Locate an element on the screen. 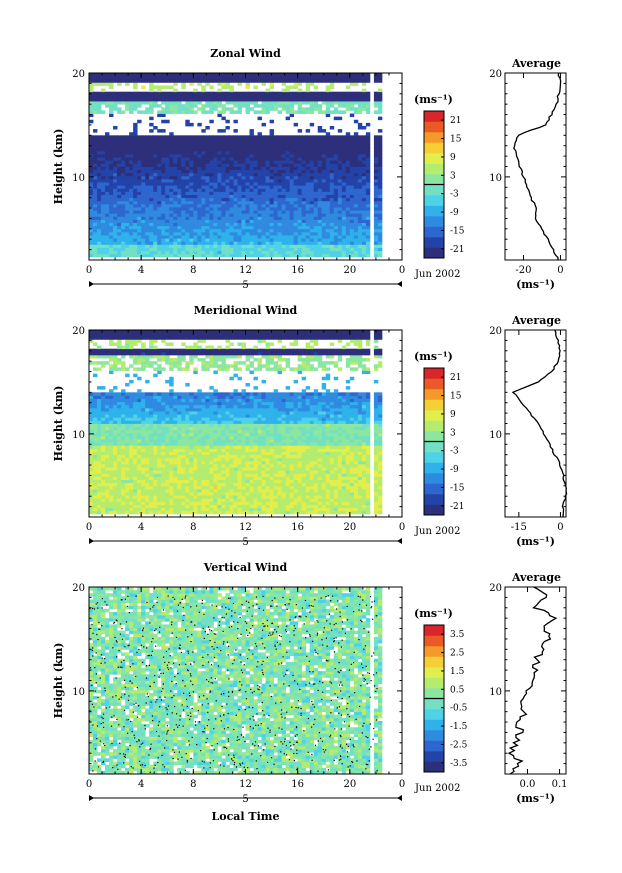 Image resolution: width=622 pixels, height=873 pixels. x-tick-label: 4 is located at coordinates (141, 270).